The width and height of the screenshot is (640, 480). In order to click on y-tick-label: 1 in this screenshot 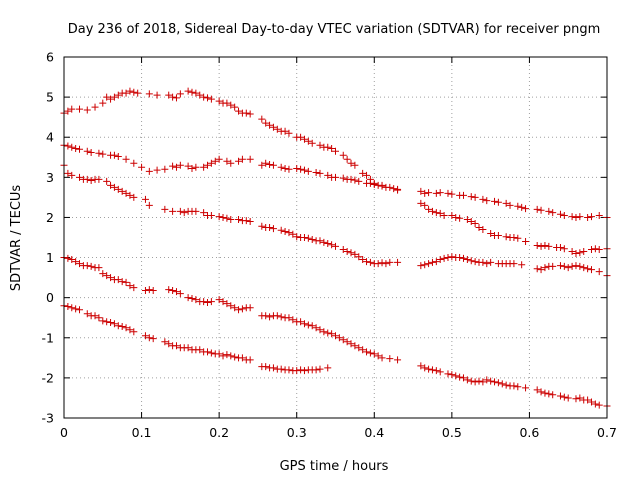, I will do `click(50, 257)`.